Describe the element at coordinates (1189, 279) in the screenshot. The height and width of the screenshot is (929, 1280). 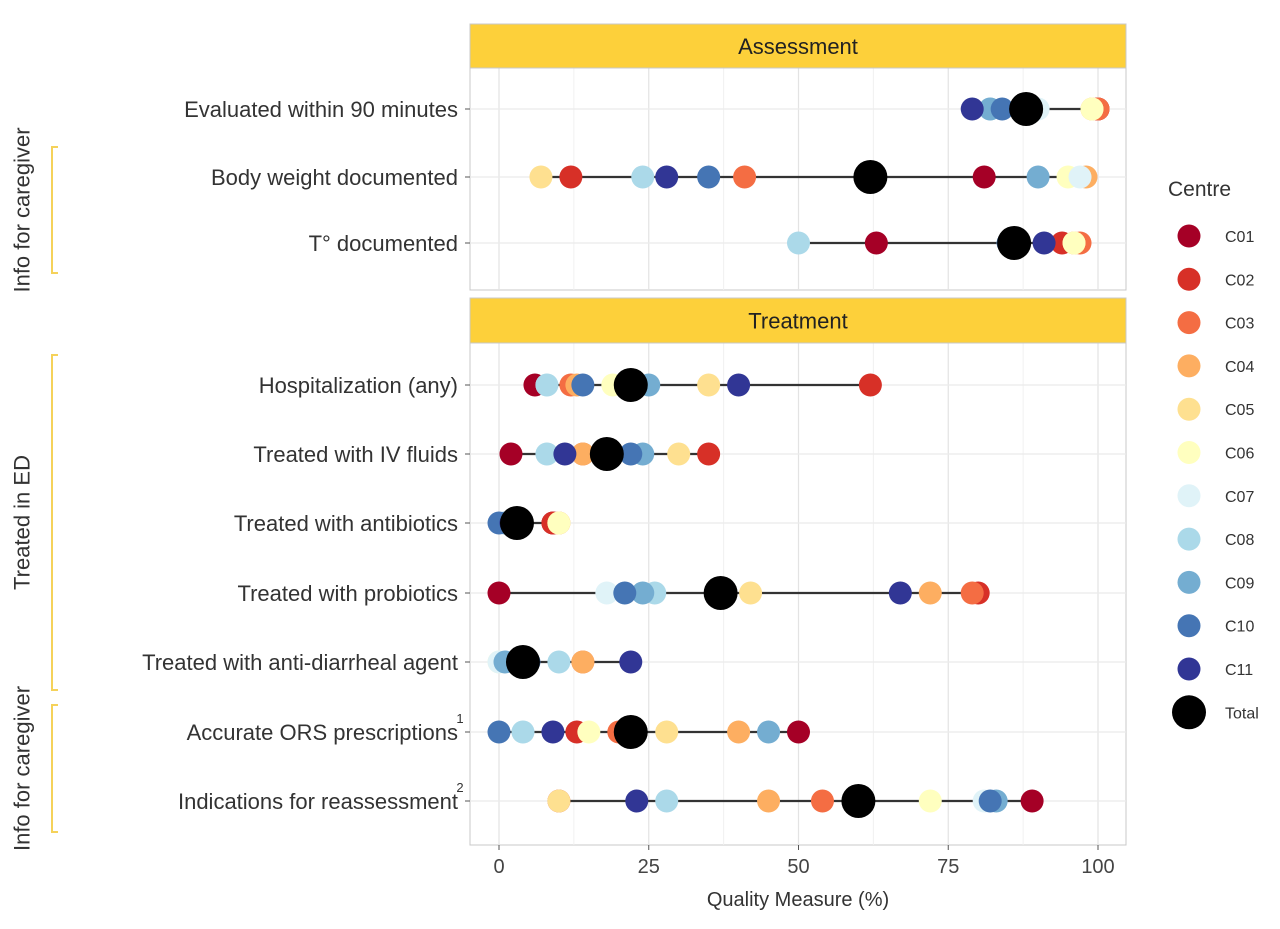
I see `legend-swatch-c02` at that location.